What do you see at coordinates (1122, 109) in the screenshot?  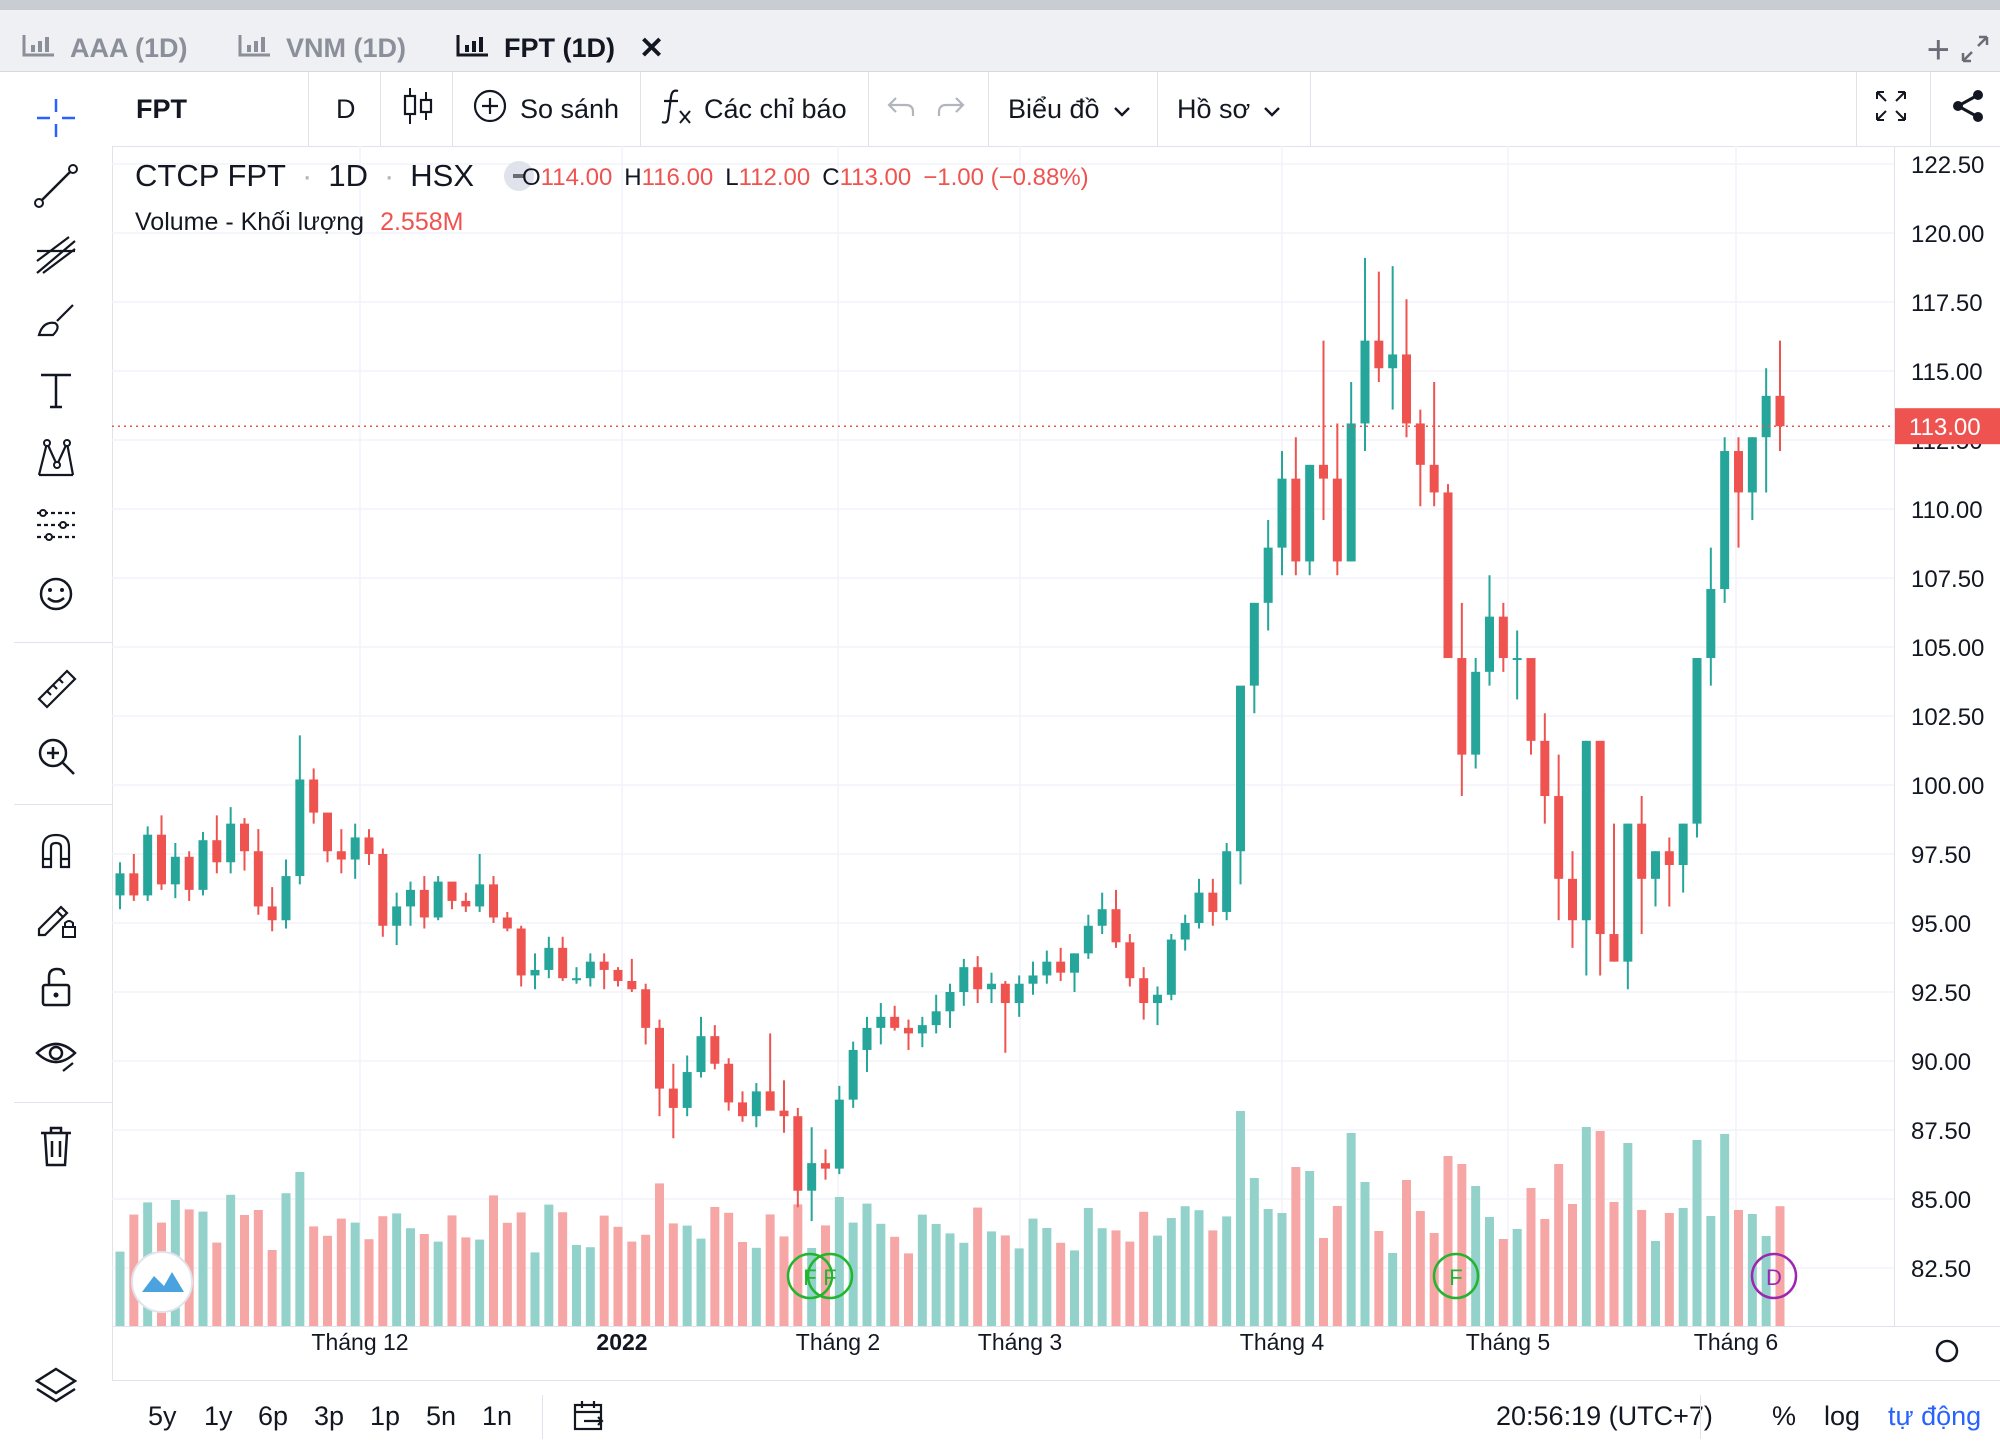 I see `chevron-down-icon` at bounding box center [1122, 109].